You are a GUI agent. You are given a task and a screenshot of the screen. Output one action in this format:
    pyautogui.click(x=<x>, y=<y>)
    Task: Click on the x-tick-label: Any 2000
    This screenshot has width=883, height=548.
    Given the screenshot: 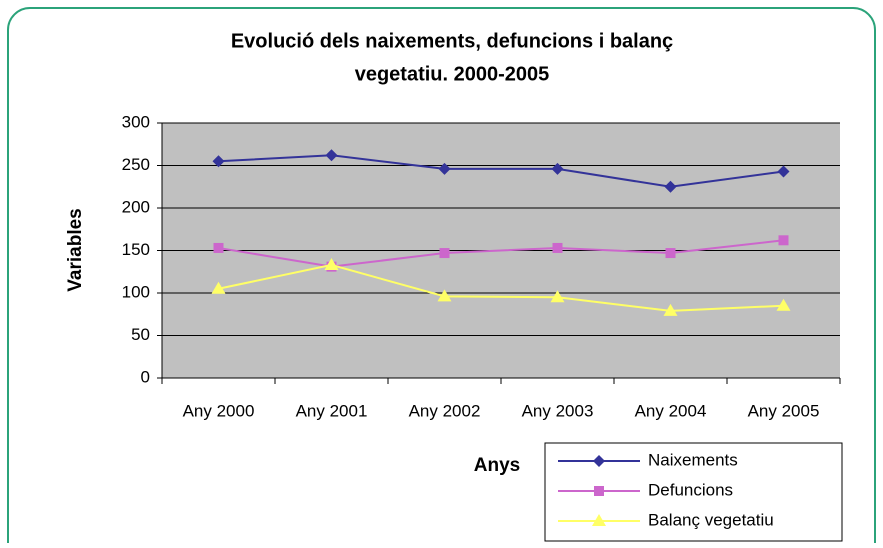 What is the action you would take?
    pyautogui.click(x=219, y=410)
    